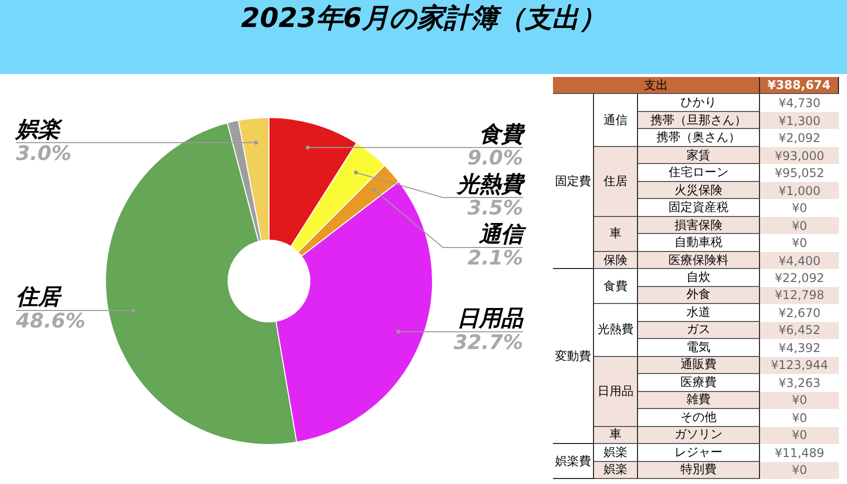 This screenshot has width=847, height=484. Describe the element at coordinates (699, 138) in the screenshot. I see `text: 携帯（奥さん）` at that location.